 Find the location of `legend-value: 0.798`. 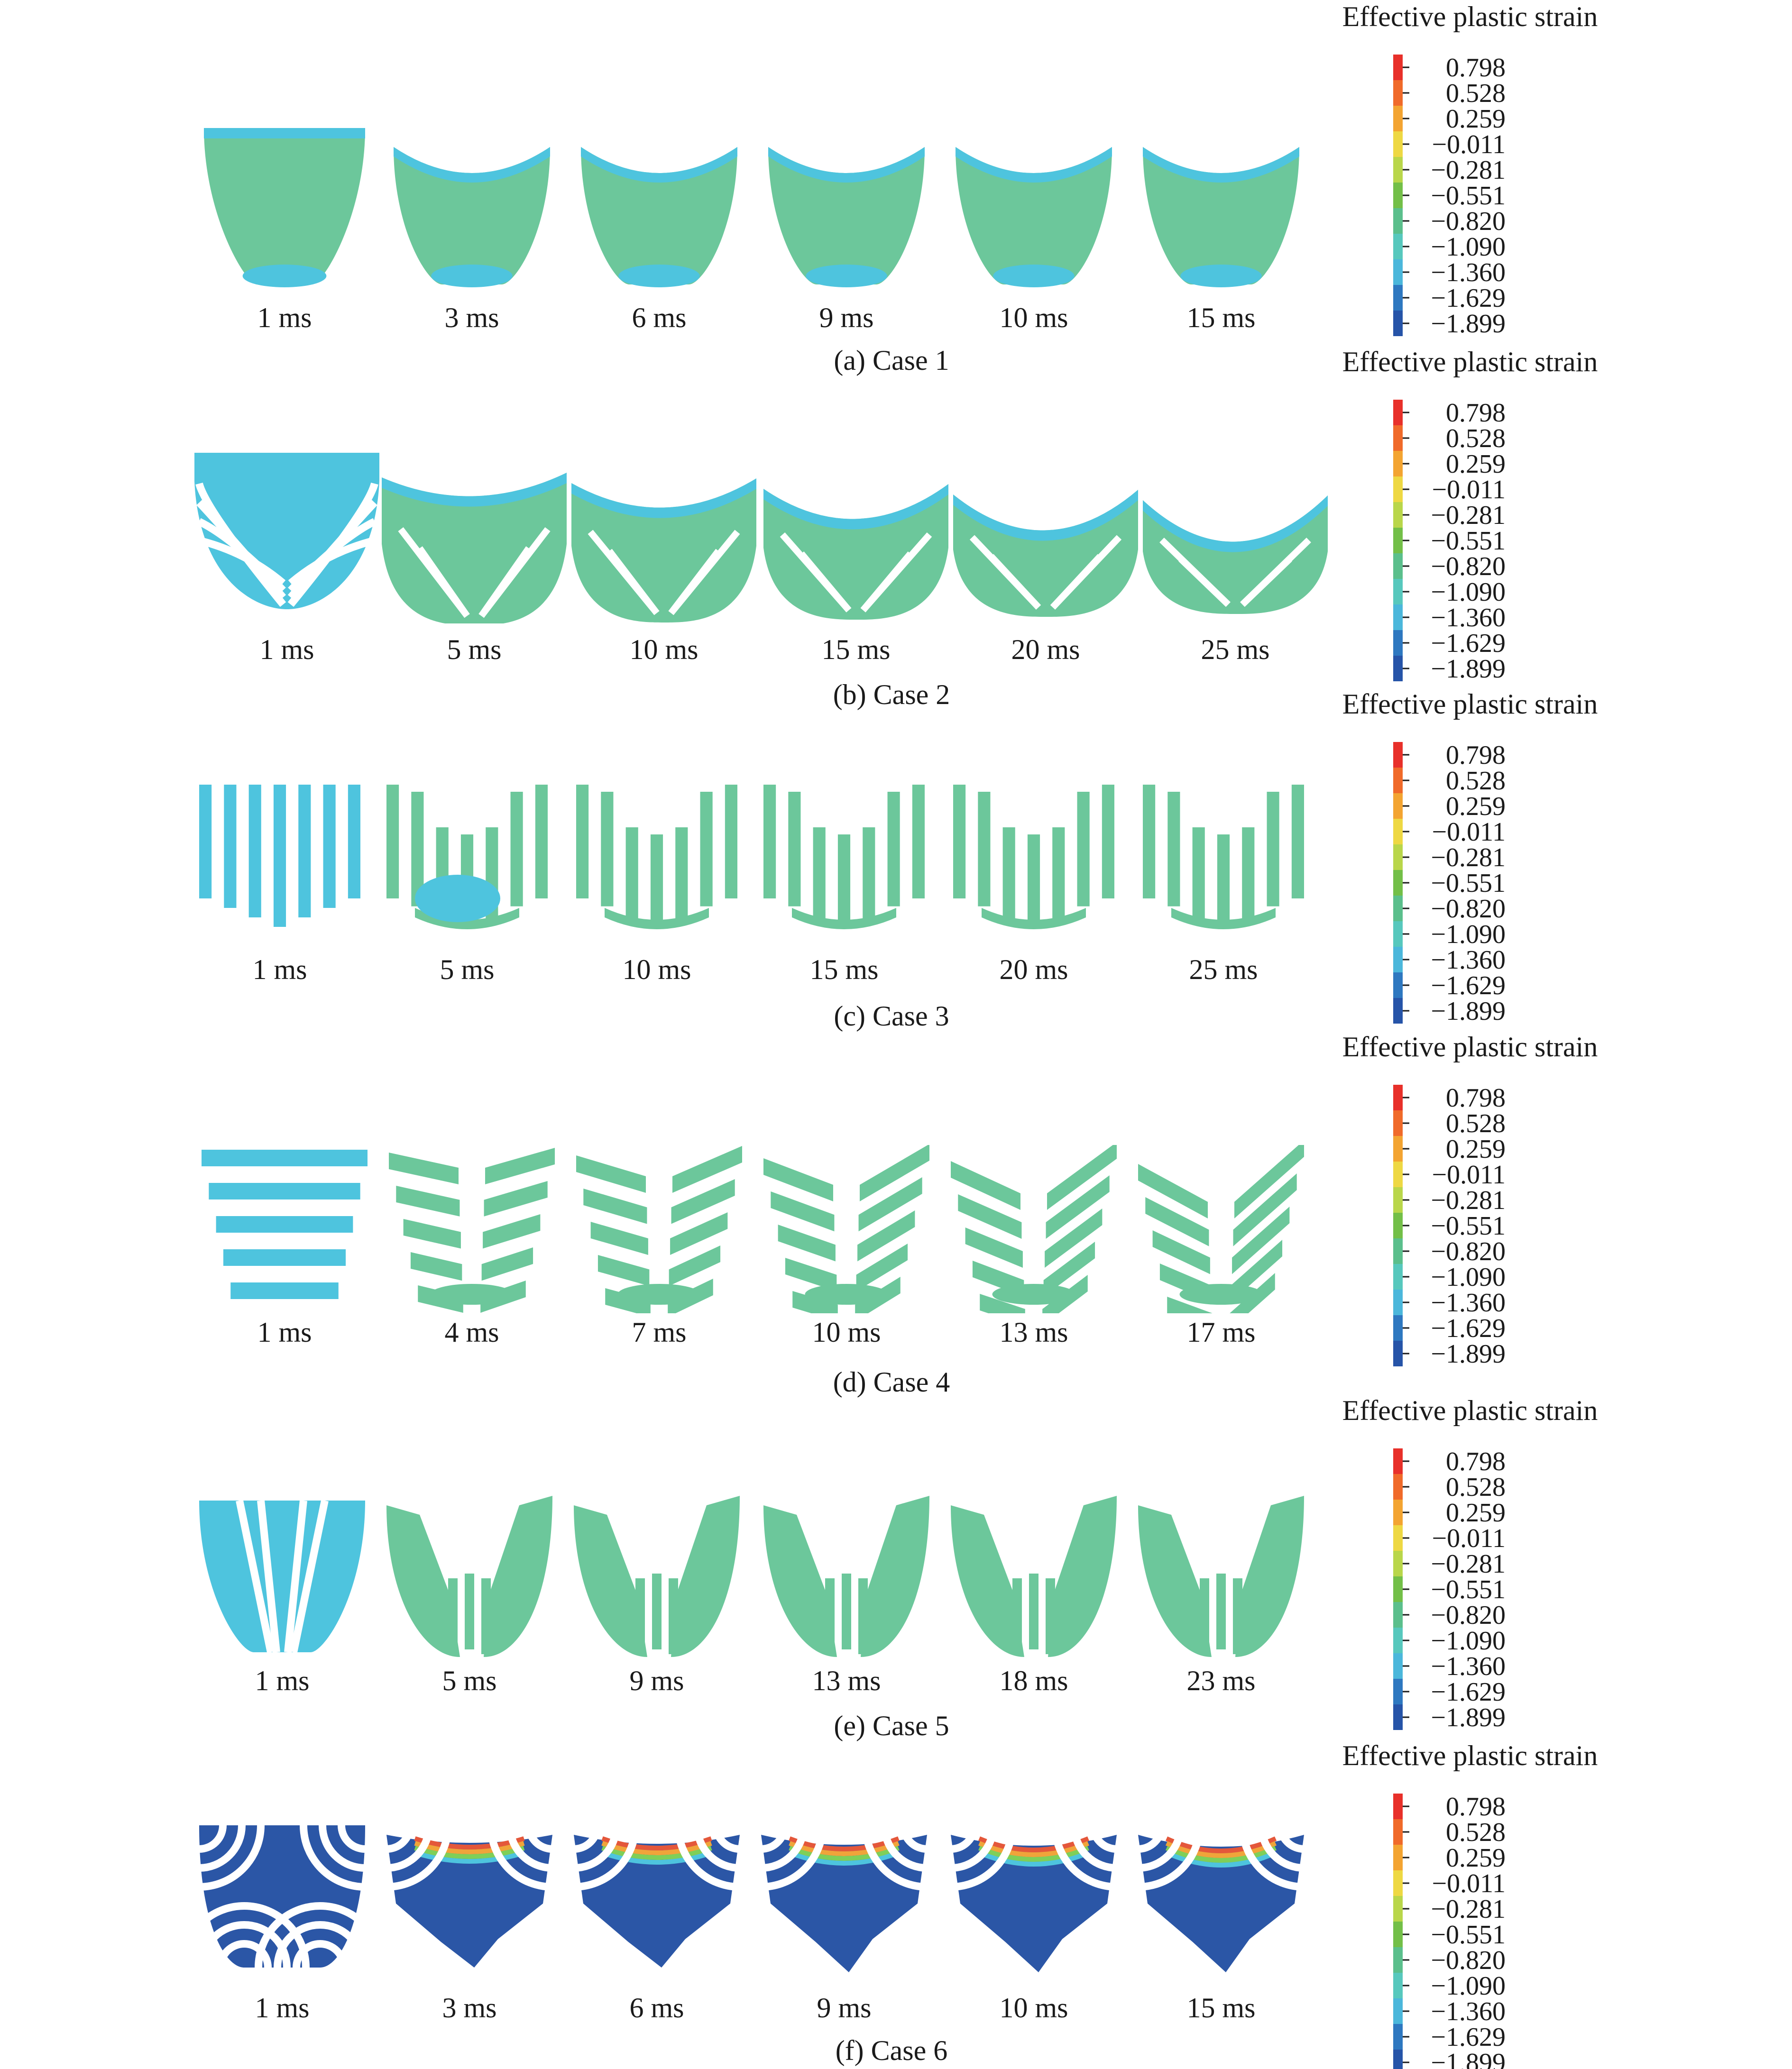

legend-value: 0.798 is located at coordinates (1476, 1807).